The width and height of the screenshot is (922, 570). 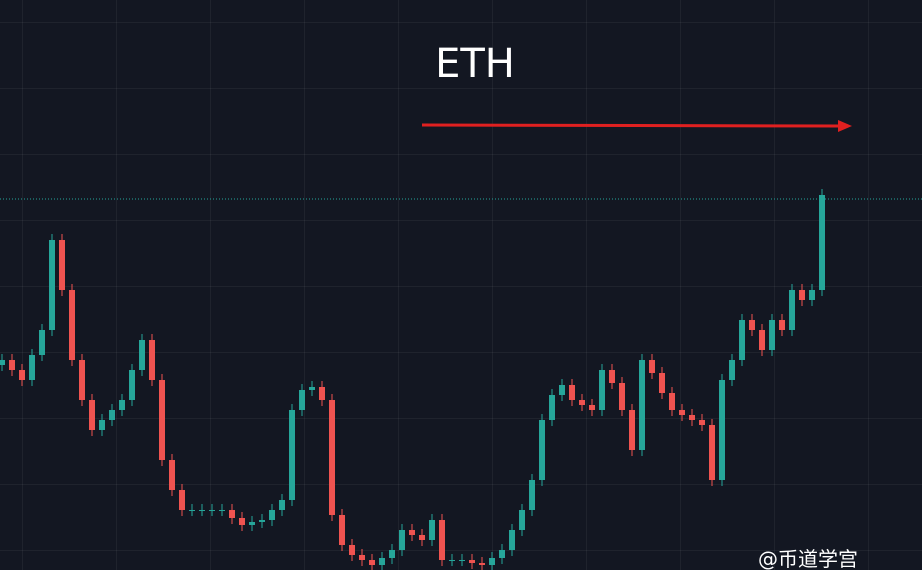 I want to click on arrow-line, so click(x=631, y=125).